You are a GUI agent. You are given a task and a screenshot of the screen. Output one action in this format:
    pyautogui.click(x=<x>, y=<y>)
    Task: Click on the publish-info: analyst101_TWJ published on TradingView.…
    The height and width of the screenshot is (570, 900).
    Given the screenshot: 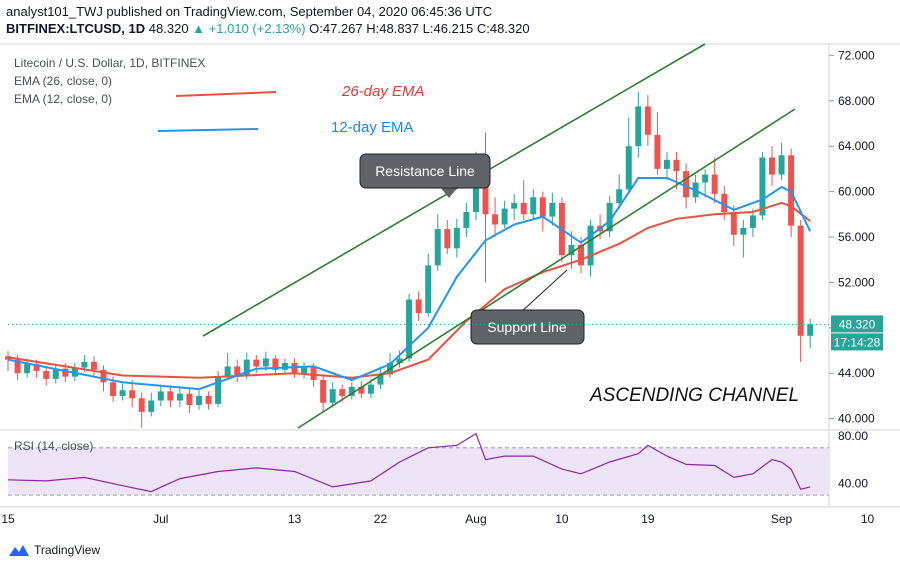 What is the action you would take?
    pyautogui.click(x=249, y=11)
    